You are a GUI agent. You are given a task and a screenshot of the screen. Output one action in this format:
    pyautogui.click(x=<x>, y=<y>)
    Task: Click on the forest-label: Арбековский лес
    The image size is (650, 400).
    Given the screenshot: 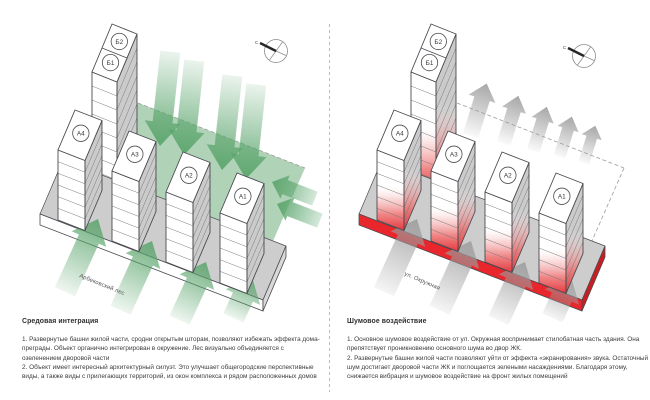 What is the action you would take?
    pyautogui.click(x=102, y=284)
    